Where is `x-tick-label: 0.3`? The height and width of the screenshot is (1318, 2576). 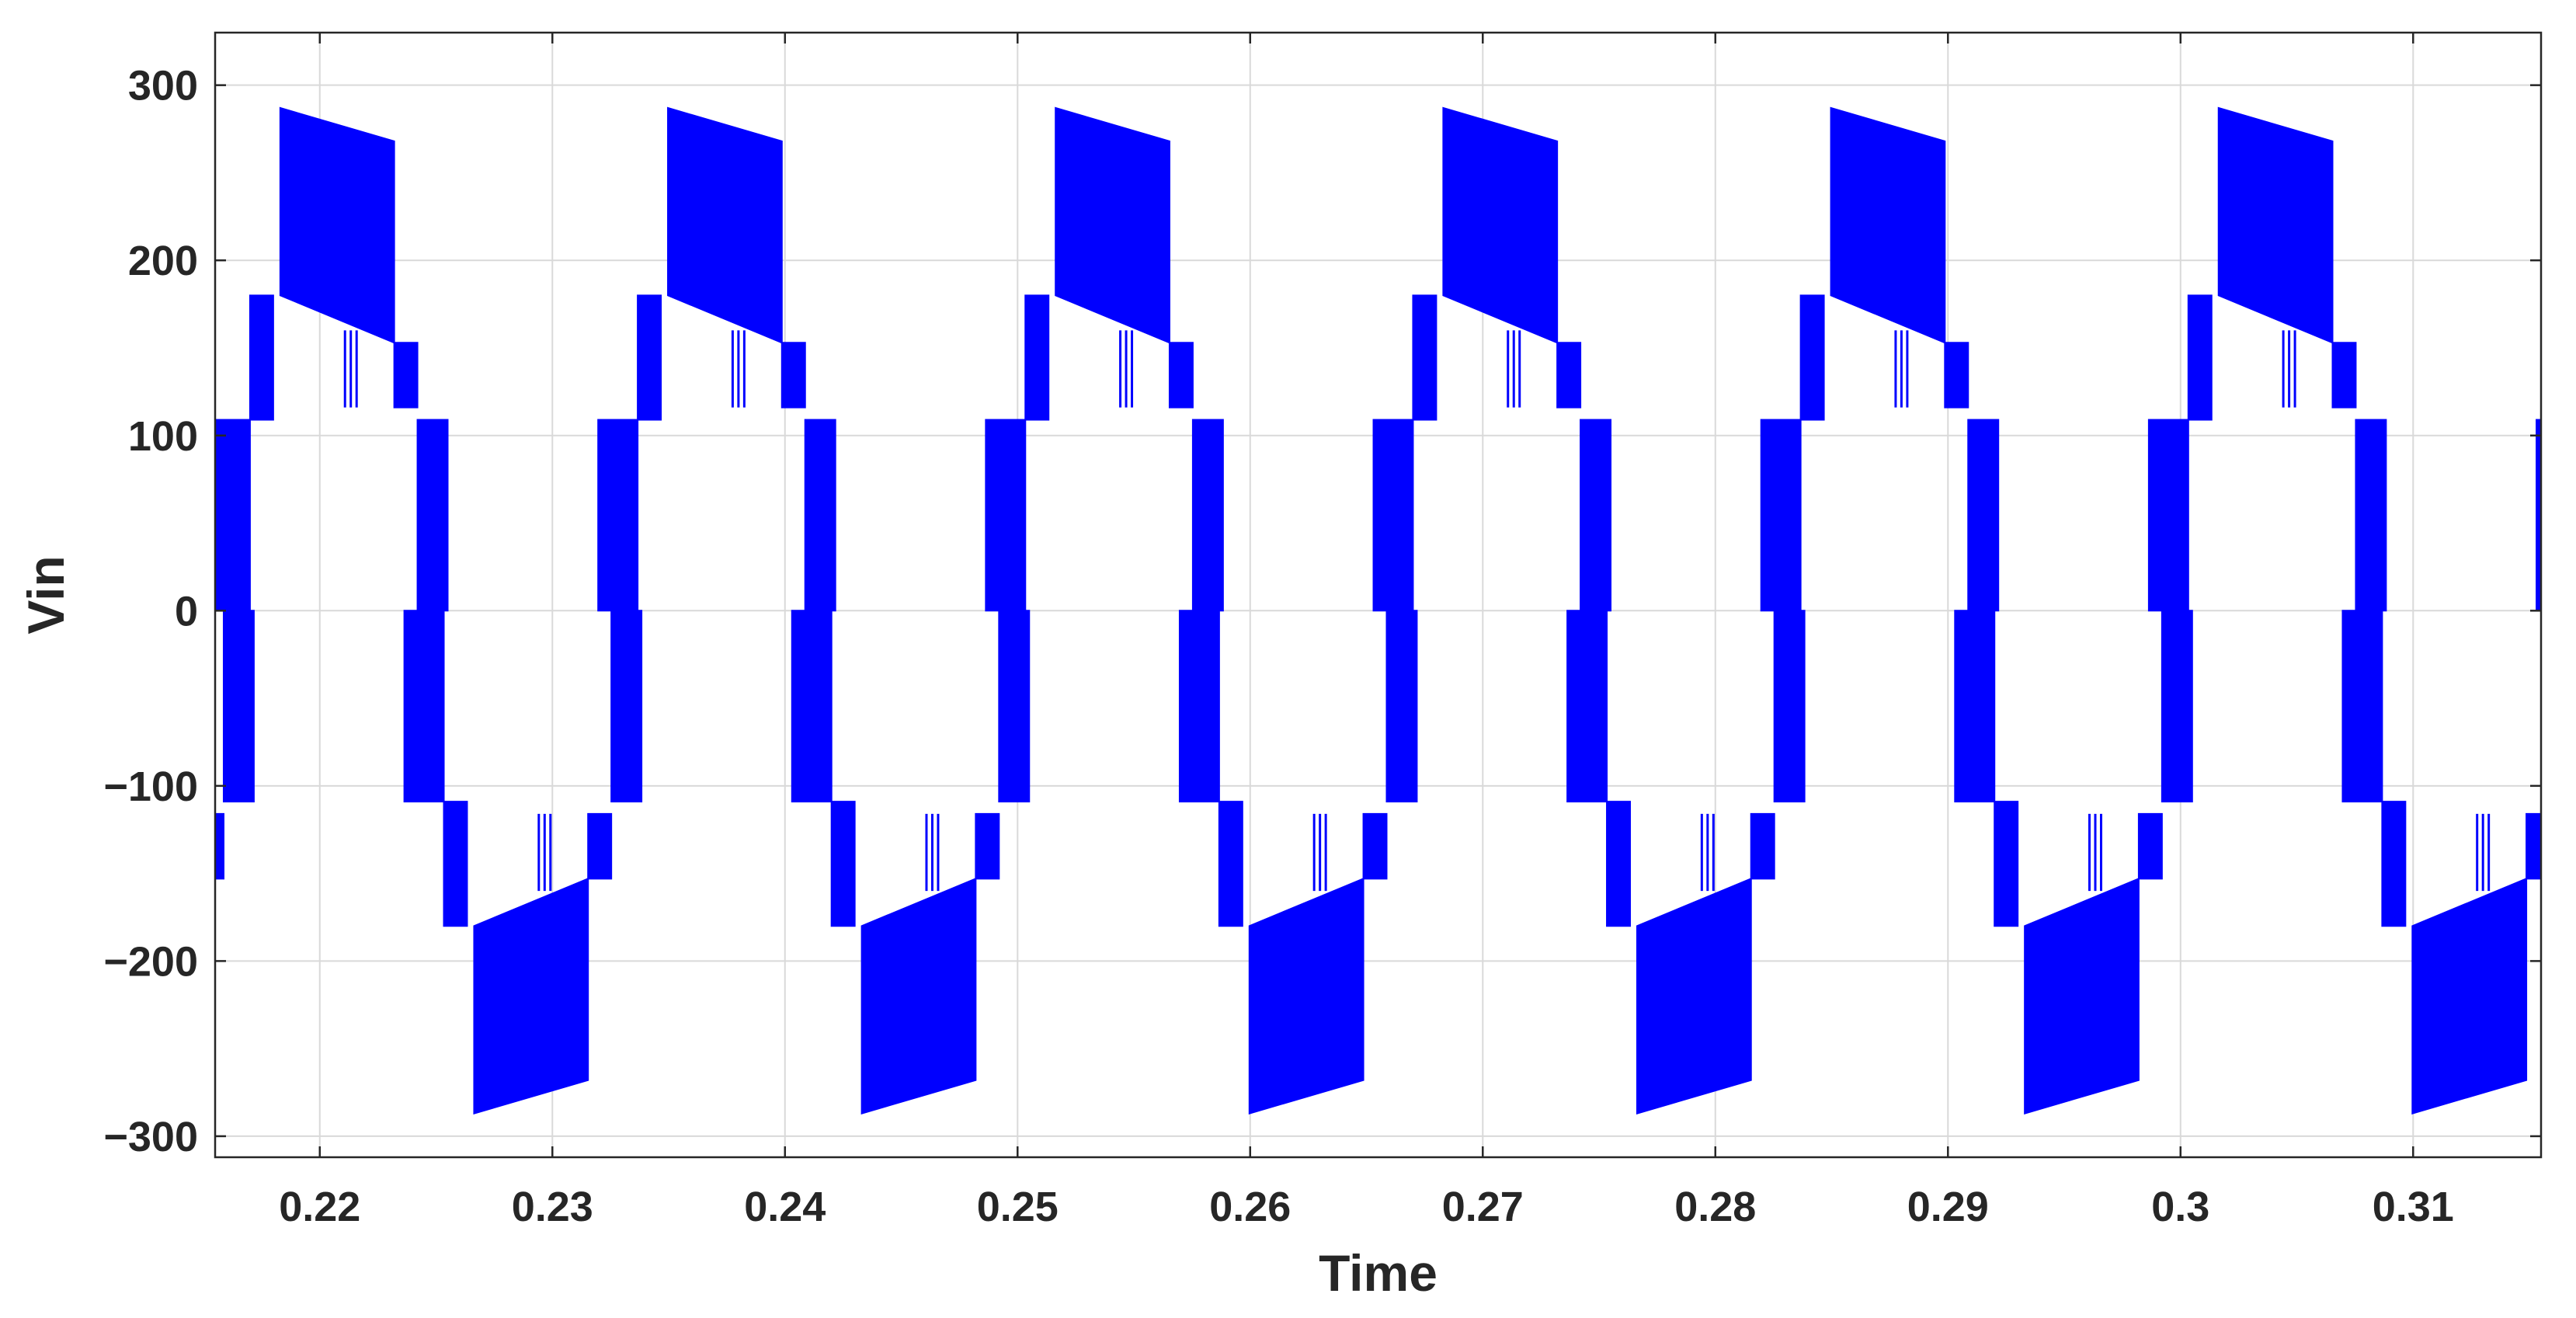
x-tick-label: 0.3 is located at coordinates (2180, 1207).